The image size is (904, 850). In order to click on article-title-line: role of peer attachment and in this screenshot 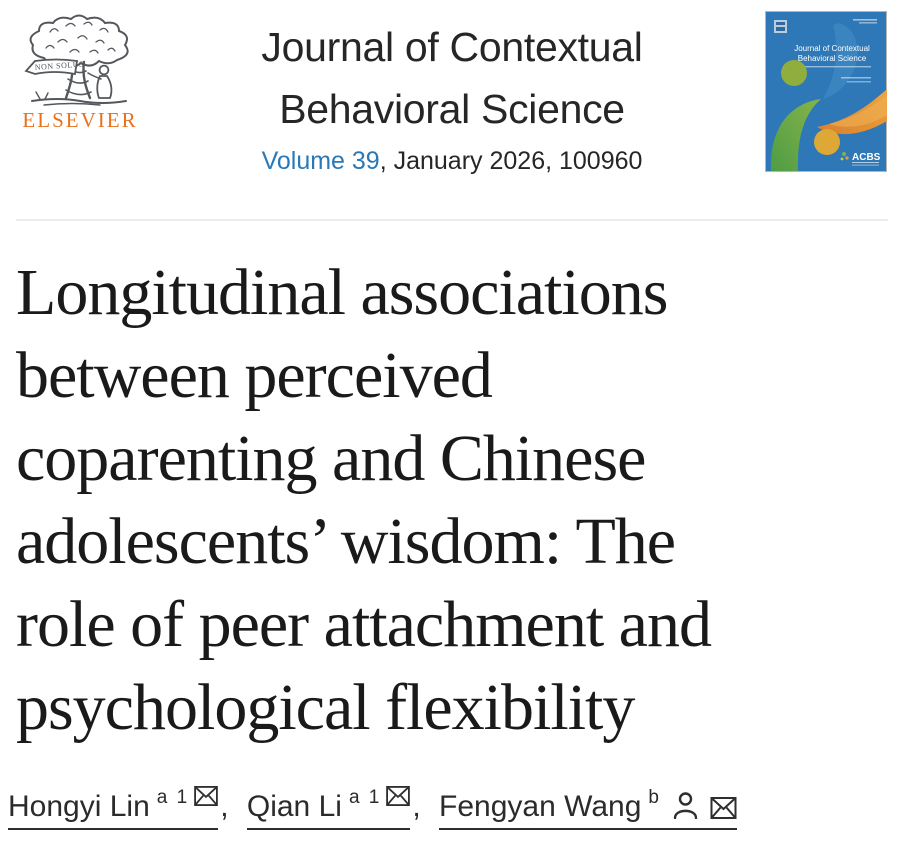, I will do `click(364, 624)`.